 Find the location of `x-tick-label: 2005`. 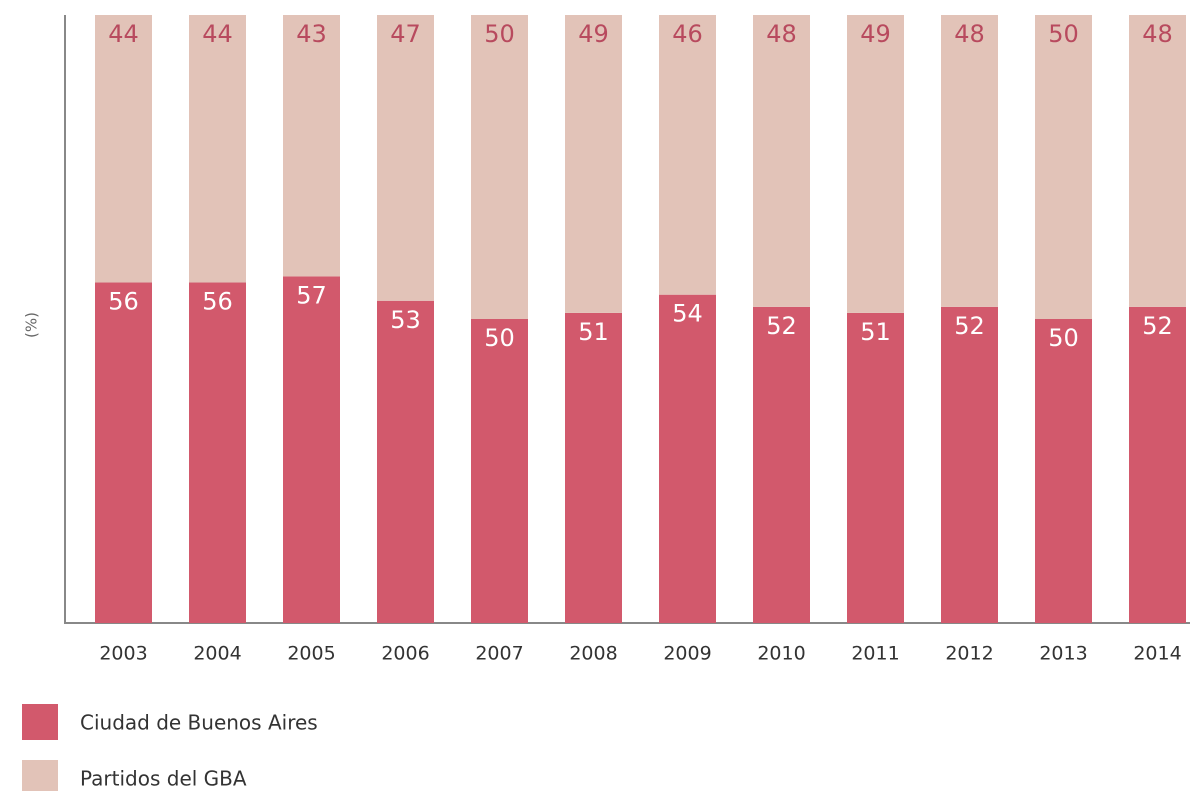

x-tick-label: 2005 is located at coordinates (311, 654).